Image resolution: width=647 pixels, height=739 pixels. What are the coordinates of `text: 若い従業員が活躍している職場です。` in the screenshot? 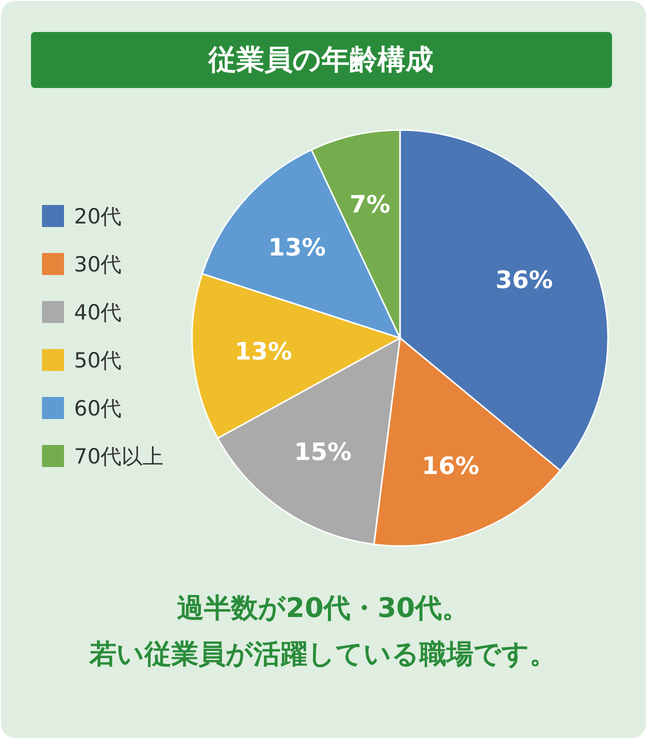 It's located at (322, 654).